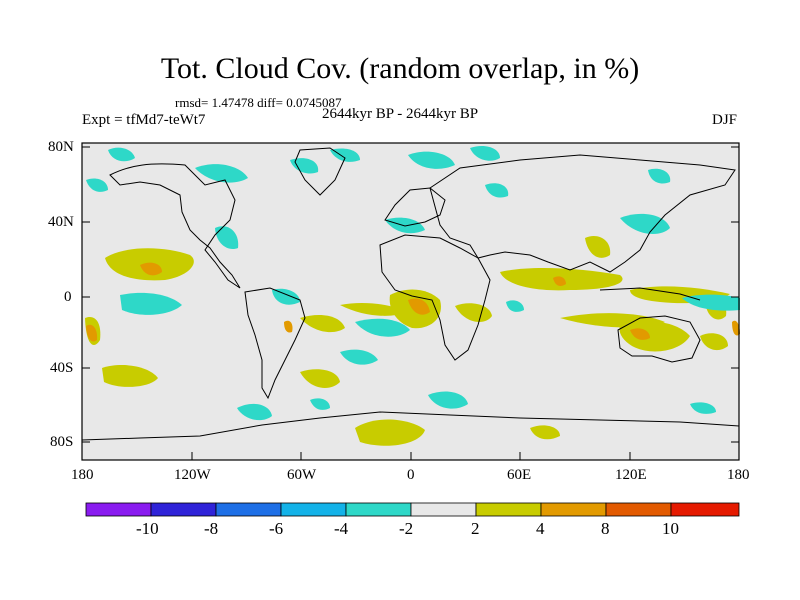  What do you see at coordinates (62, 442) in the screenshot?
I see `lat-label: 80S` at bounding box center [62, 442].